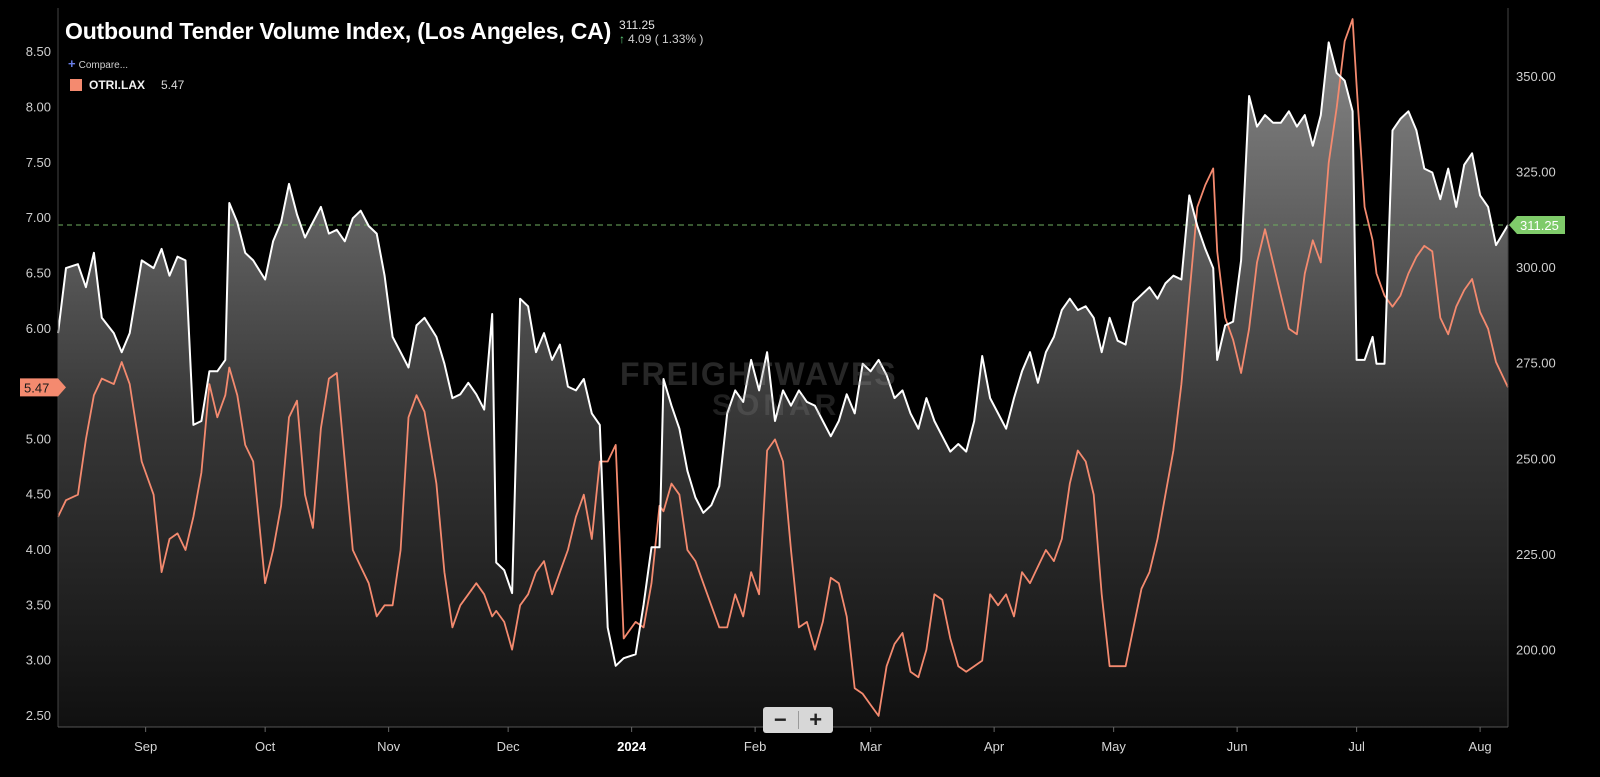 This screenshot has height=777, width=1600. Describe the element at coordinates (38, 107) in the screenshot. I see `left-tick-label: 8.00` at that location.